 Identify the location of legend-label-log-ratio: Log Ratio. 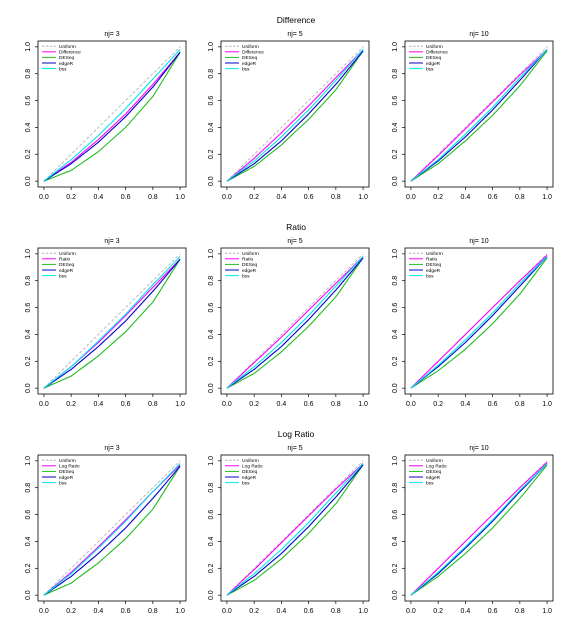
(252, 467).